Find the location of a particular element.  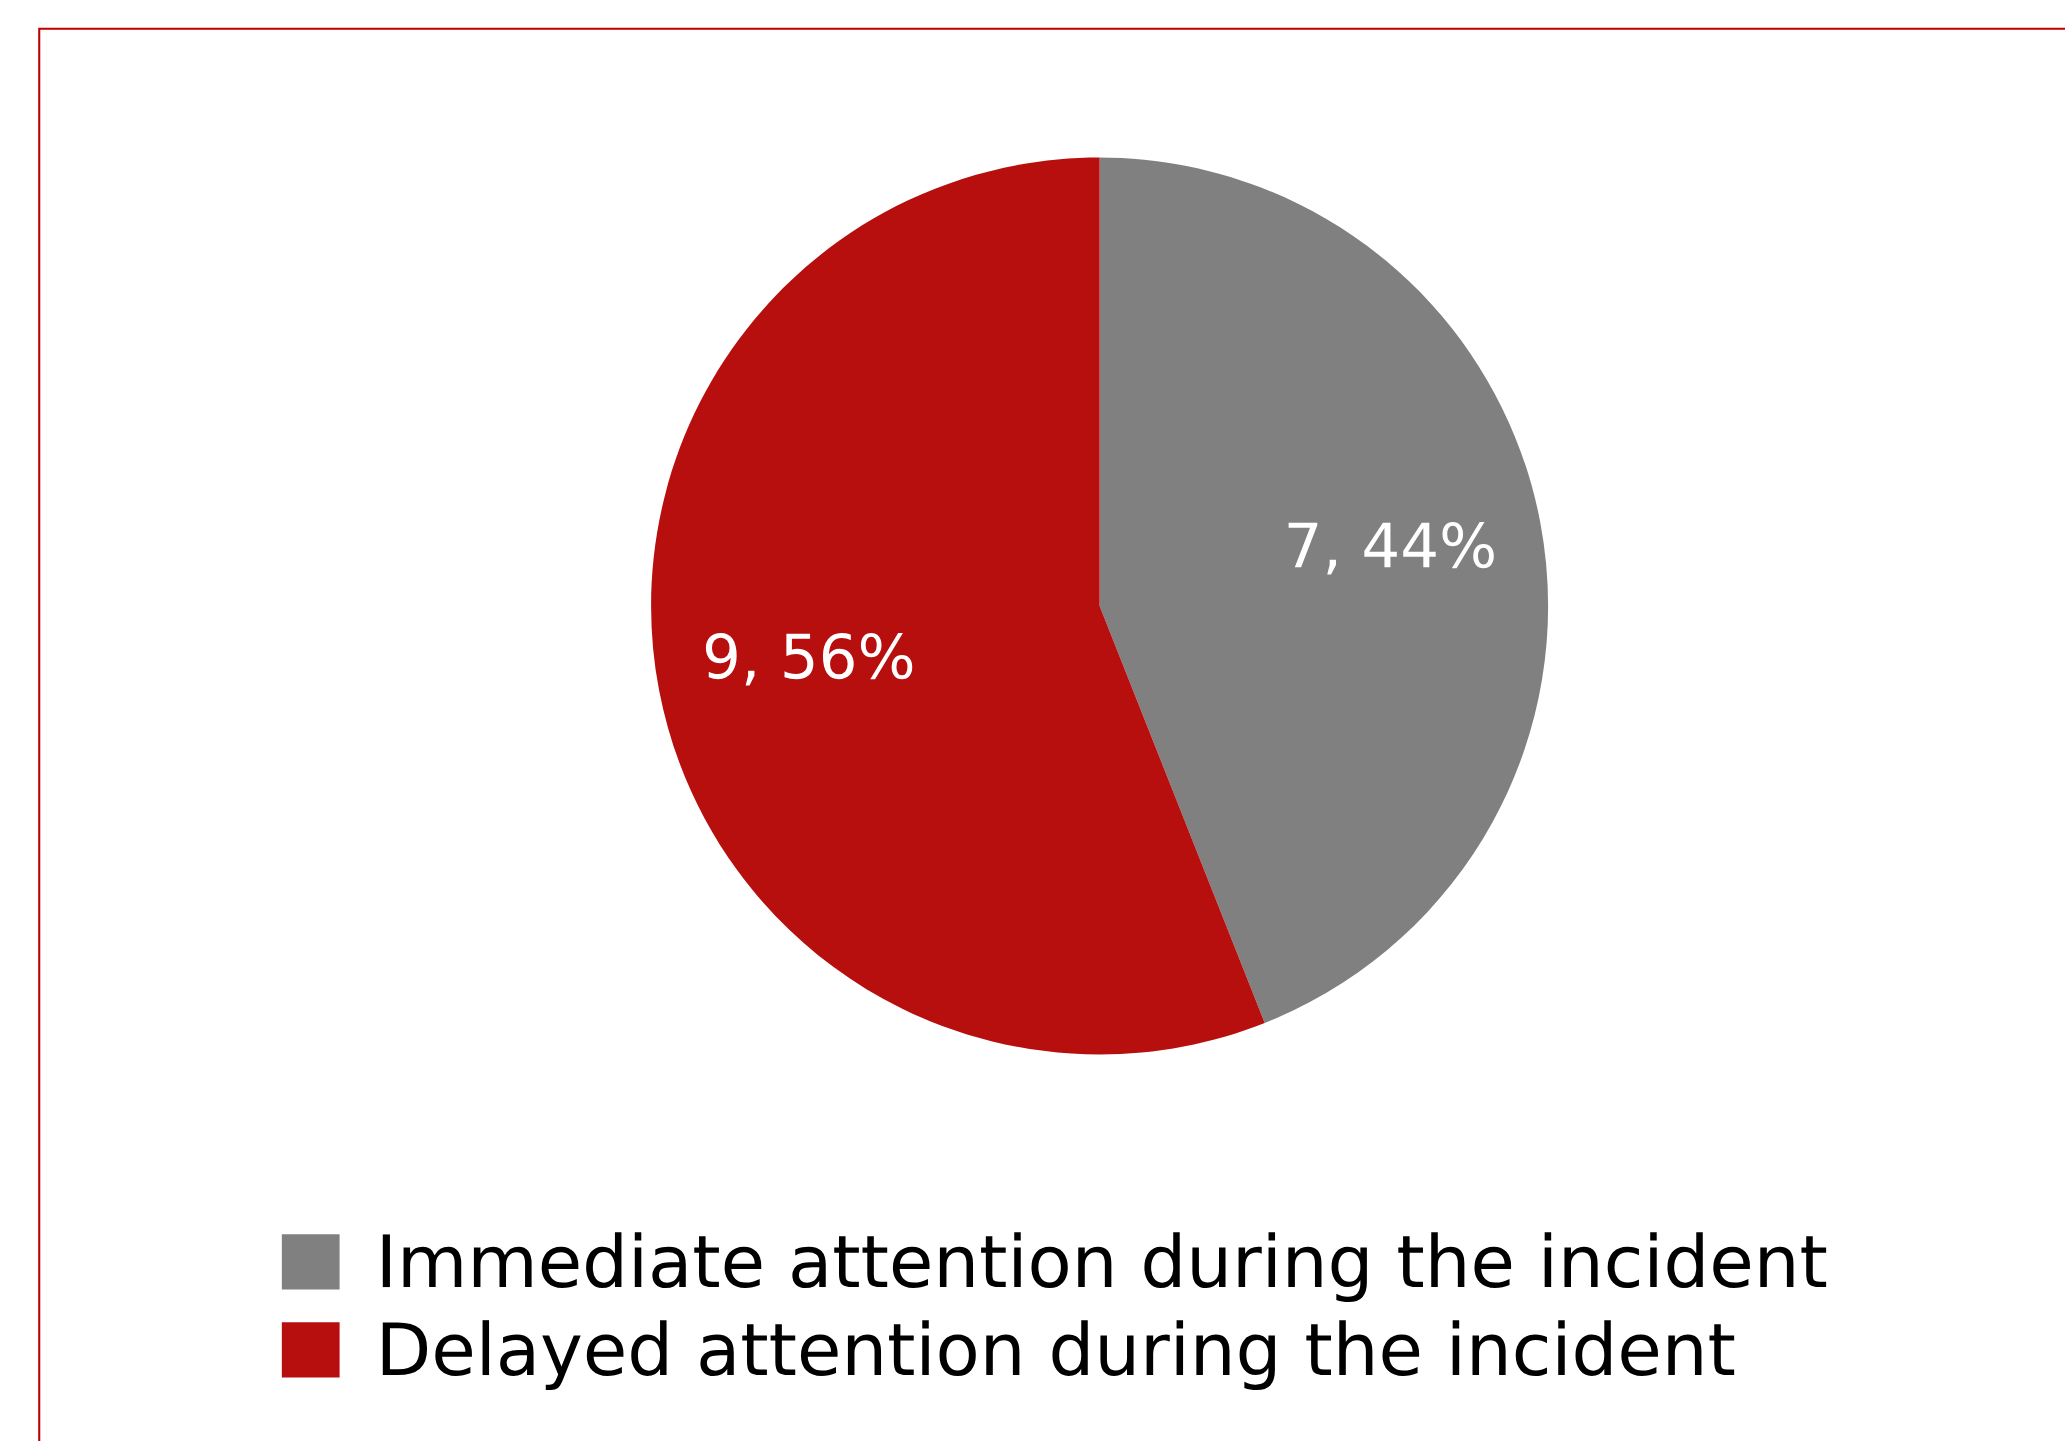

data-label: 7, 44% is located at coordinates (1391, 548).